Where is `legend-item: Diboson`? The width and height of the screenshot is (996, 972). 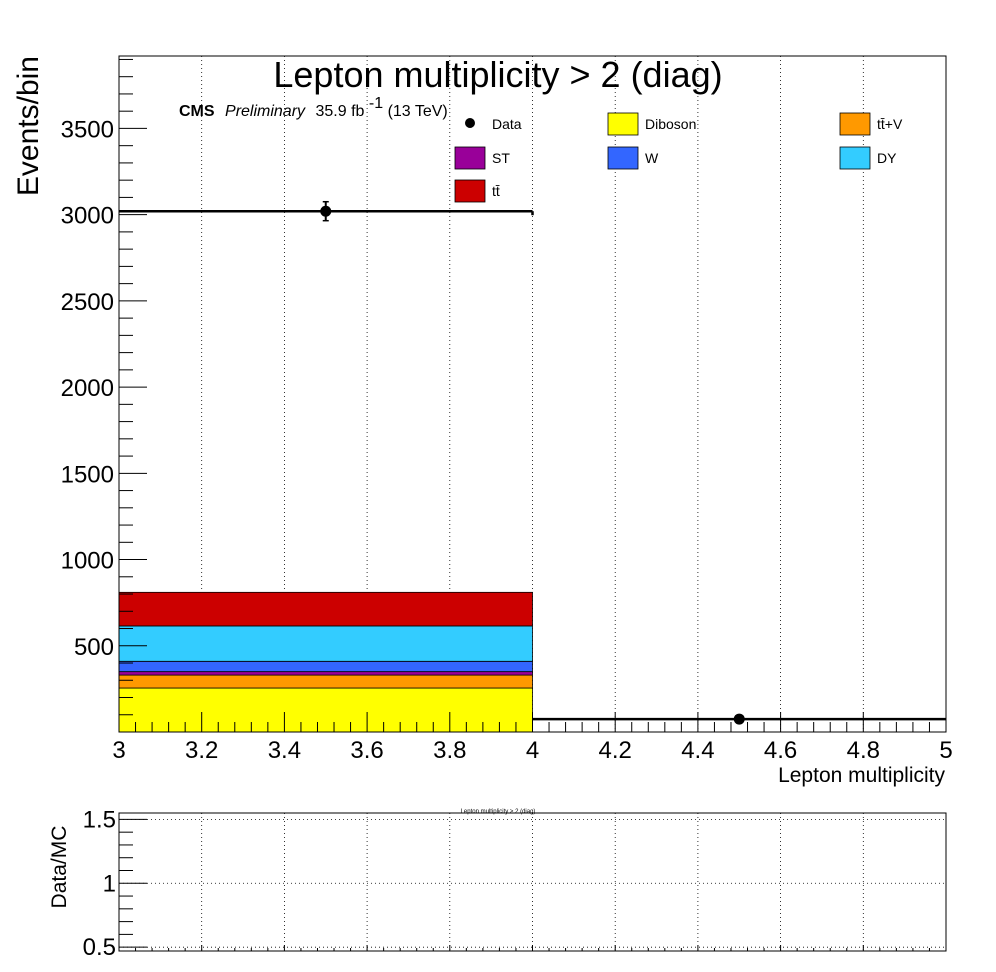
legend-item: Diboson is located at coordinates (651, 124).